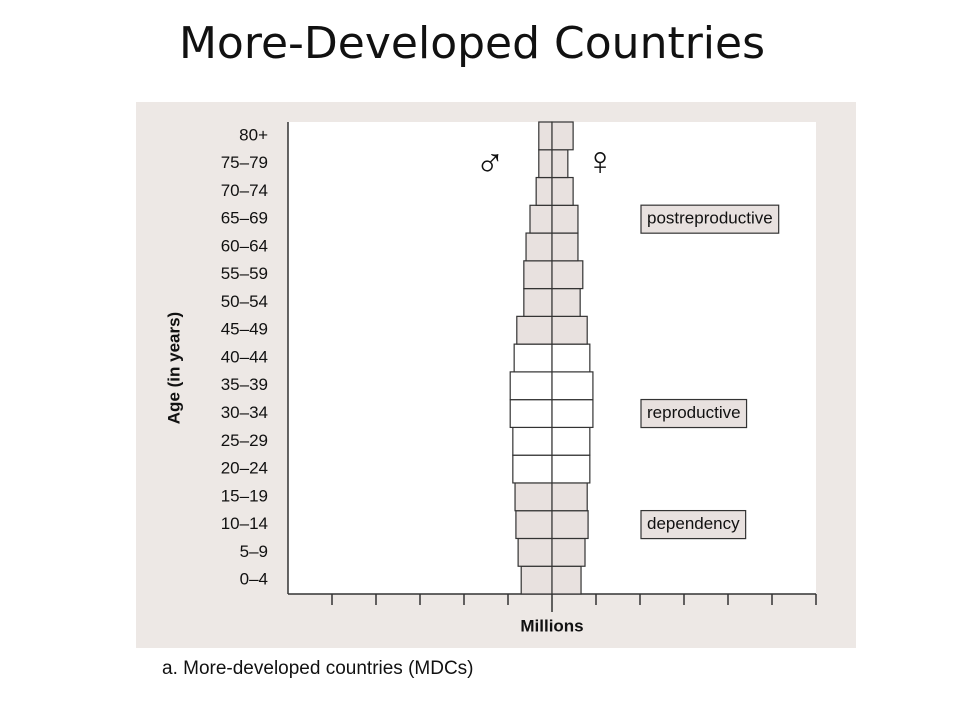 This screenshot has height=720, width=960. What do you see at coordinates (244, 523) in the screenshot?
I see `y-tick-label: 10–14` at bounding box center [244, 523].